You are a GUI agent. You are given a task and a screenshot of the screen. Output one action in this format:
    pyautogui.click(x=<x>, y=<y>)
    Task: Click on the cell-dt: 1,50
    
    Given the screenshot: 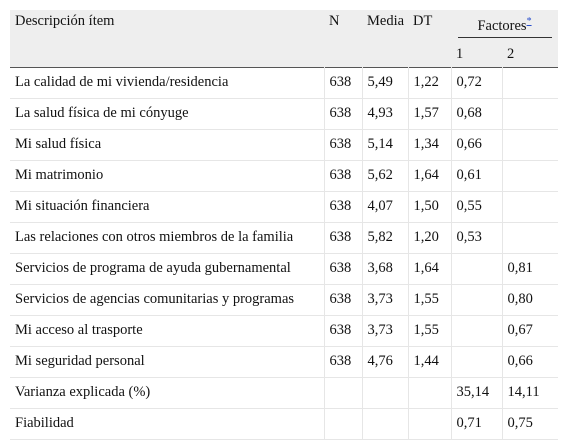 What is the action you would take?
    pyautogui.click(x=430, y=207)
    